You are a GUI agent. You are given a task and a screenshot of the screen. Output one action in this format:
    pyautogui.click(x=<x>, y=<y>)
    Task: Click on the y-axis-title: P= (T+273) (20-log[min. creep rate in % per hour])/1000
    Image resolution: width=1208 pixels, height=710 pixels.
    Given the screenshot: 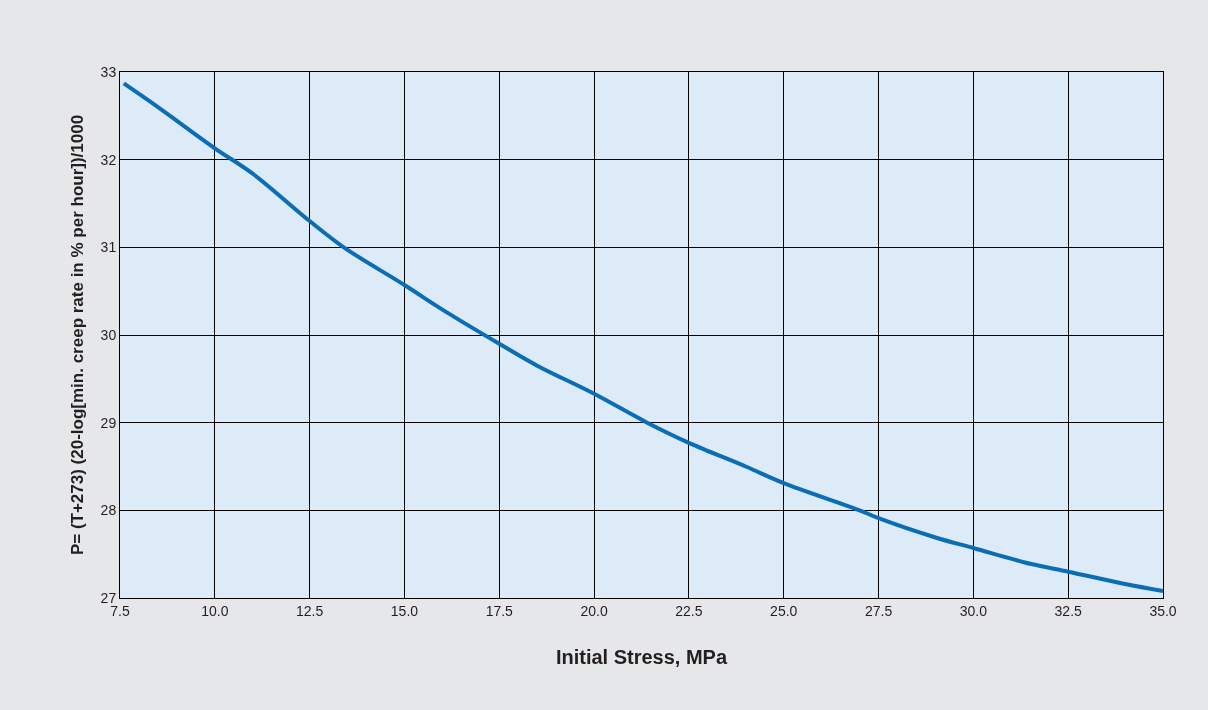 What is the action you would take?
    pyautogui.click(x=78, y=335)
    